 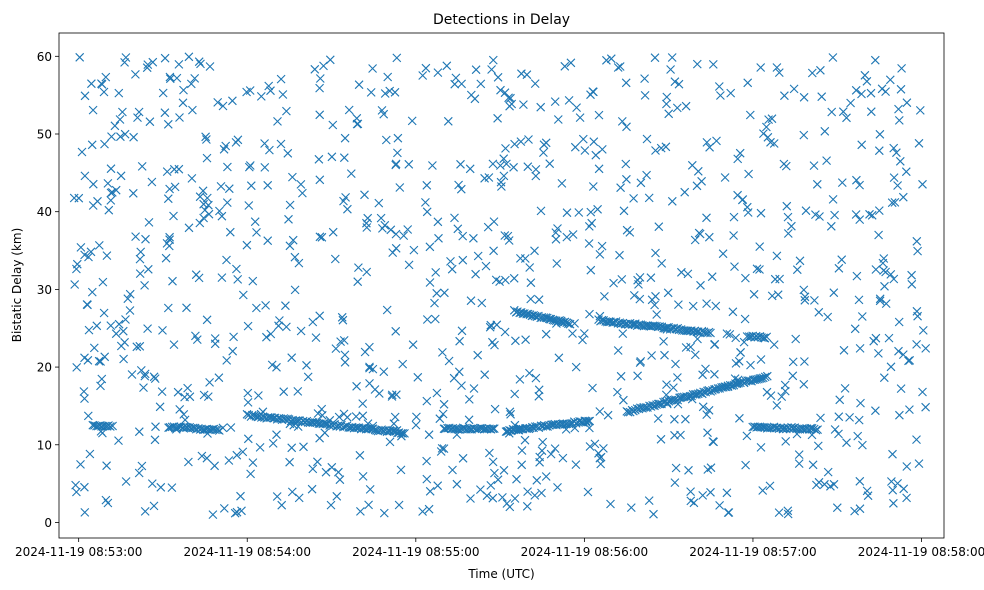 What do you see at coordinates (44, 57) in the screenshot?
I see `y-tick-label: 60` at bounding box center [44, 57].